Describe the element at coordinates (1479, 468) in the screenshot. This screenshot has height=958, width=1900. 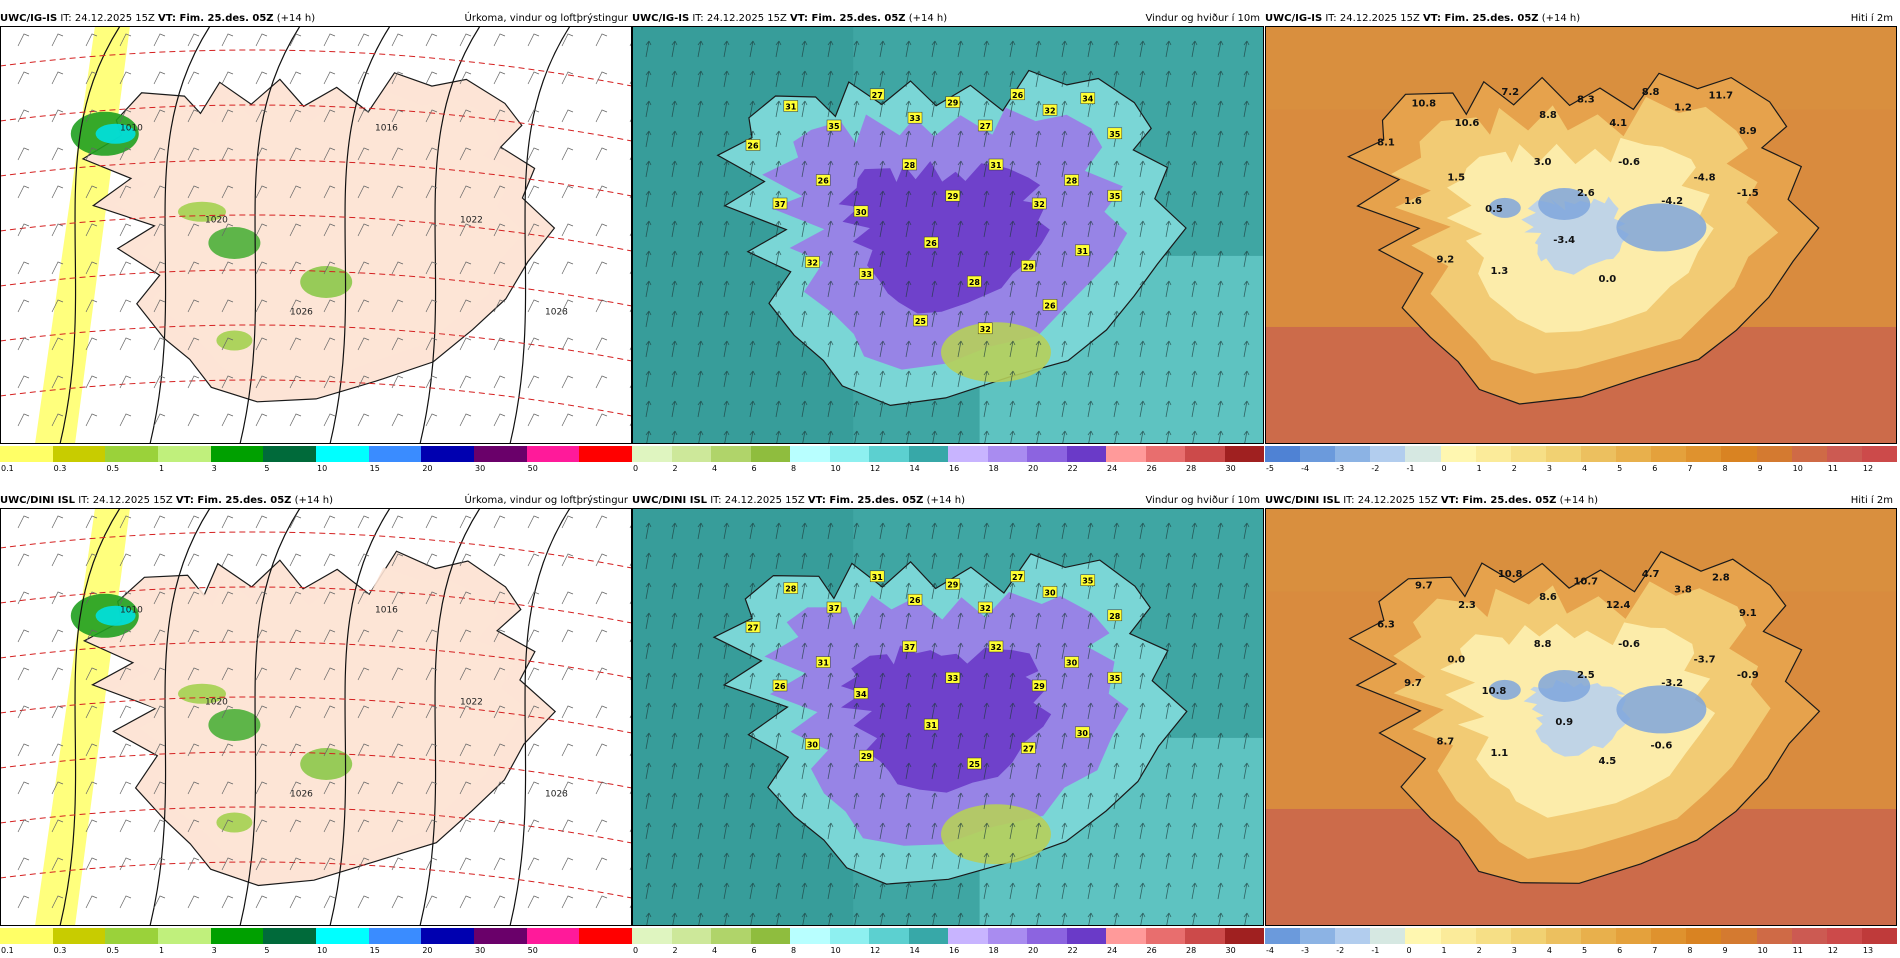
I see `colorbar-tick-label: 1` at that location.